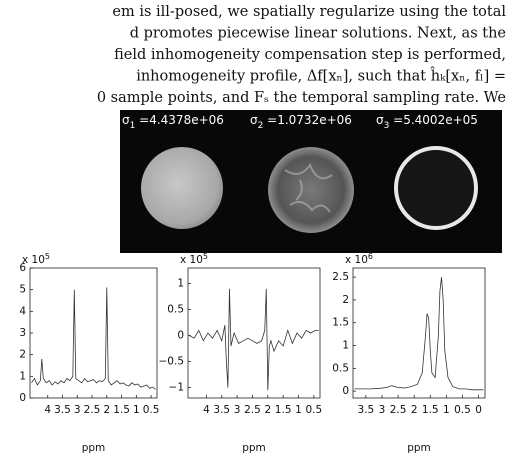  Describe the element at coordinates (179, 120) in the screenshot. I see `sigma-value: =4.4378e+06` at that location.